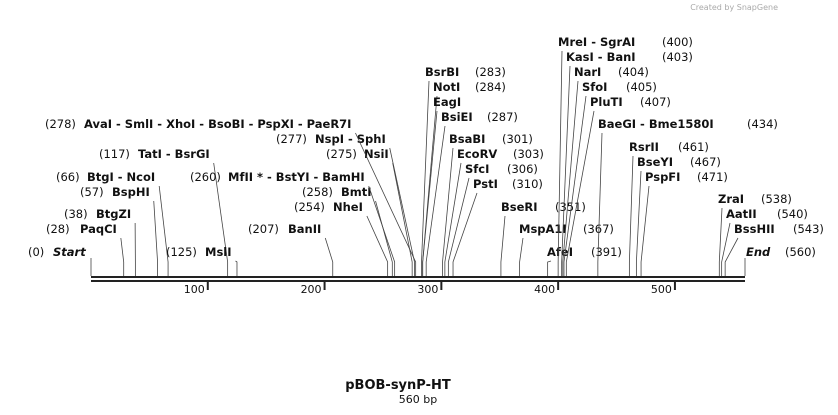 The height and width of the screenshot is (415, 838). What do you see at coordinates (656, 124) in the screenshot?
I see `site-name: BaeGI - Bme1580I` at bounding box center [656, 124].